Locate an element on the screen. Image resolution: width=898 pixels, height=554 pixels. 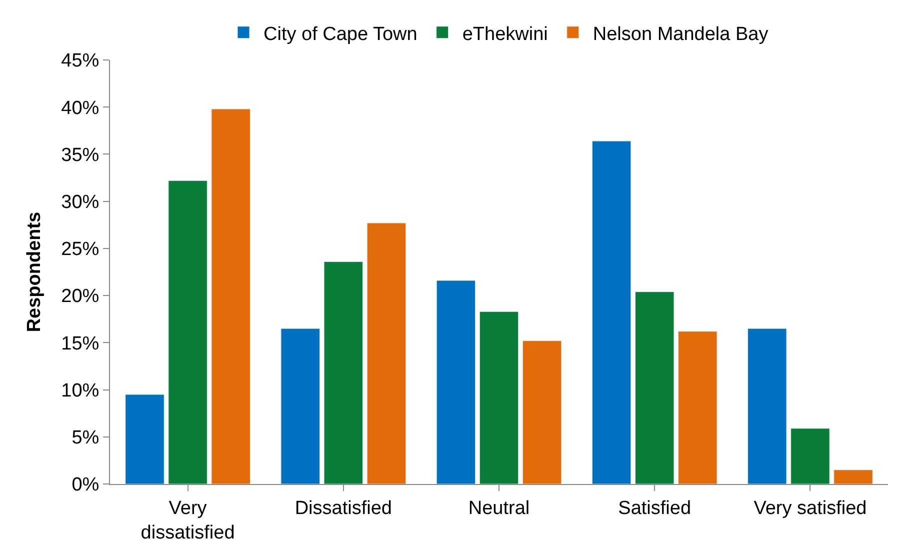
y-tick-label: 35% is located at coordinates (80, 155).